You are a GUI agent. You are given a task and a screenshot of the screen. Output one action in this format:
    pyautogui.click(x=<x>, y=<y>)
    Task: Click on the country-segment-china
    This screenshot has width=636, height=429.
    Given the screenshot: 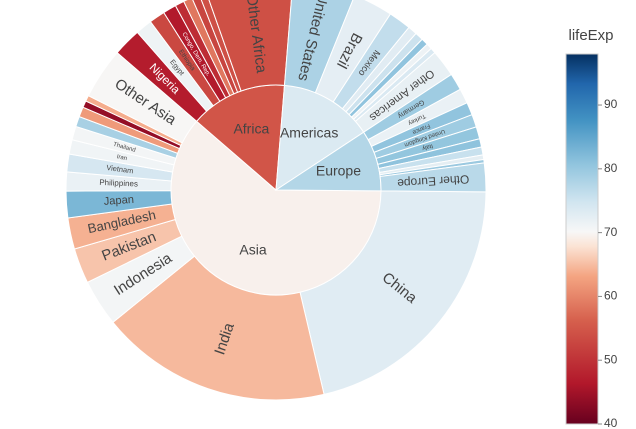 What is the action you would take?
    pyautogui.click(x=393, y=293)
    